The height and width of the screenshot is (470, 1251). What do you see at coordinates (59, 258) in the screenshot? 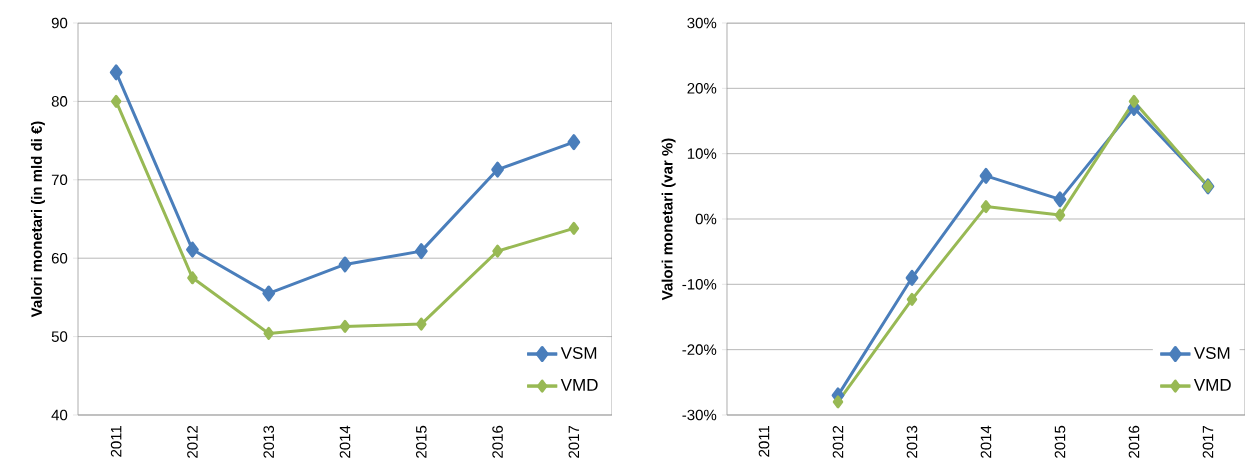
I see `y-tick-label: 60` at bounding box center [59, 258].